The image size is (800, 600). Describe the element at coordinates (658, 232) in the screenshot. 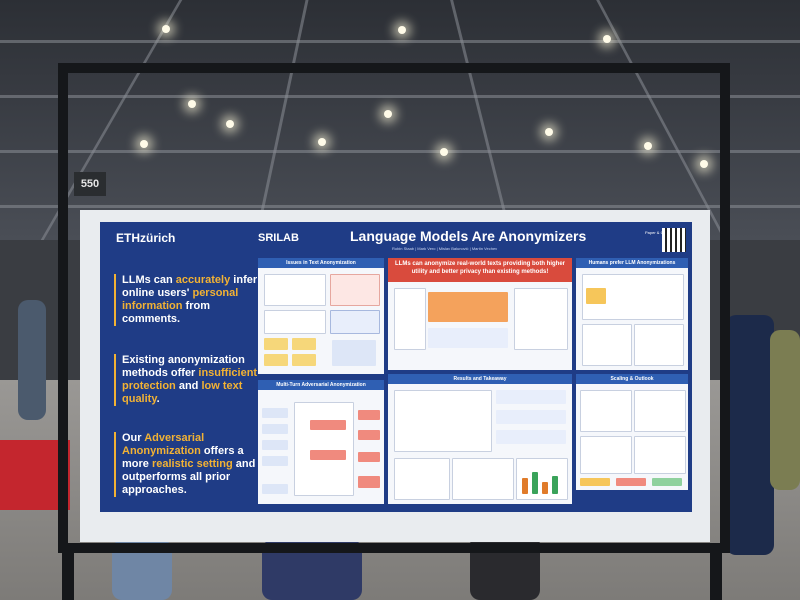

I see `qr-label: Paper & Code` at that location.